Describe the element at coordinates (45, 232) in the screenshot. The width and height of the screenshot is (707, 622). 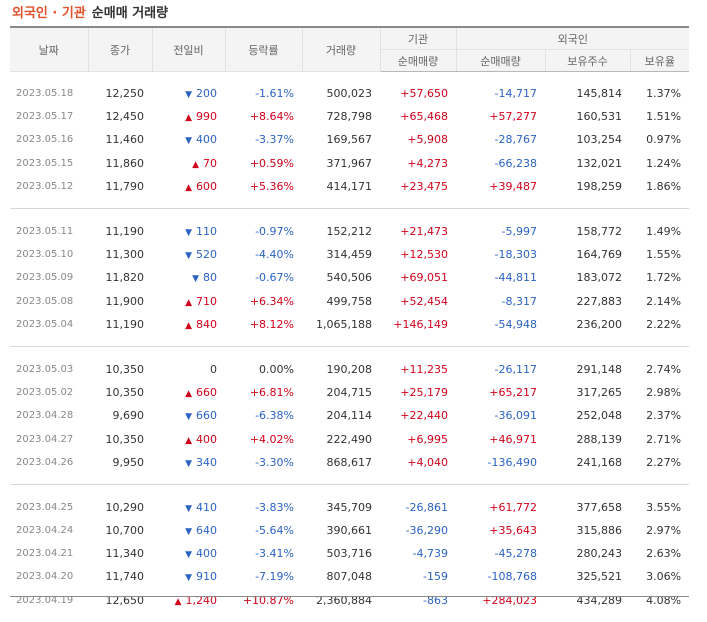
I see `cell-date: 2023.05.11` at that location.